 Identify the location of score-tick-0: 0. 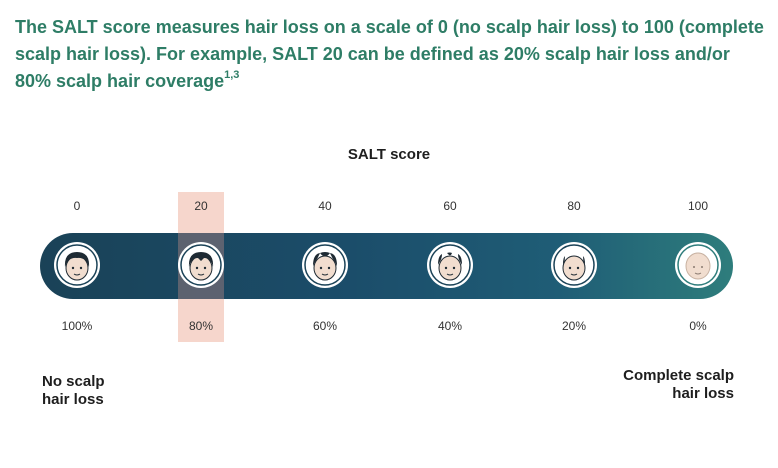
(77, 206).